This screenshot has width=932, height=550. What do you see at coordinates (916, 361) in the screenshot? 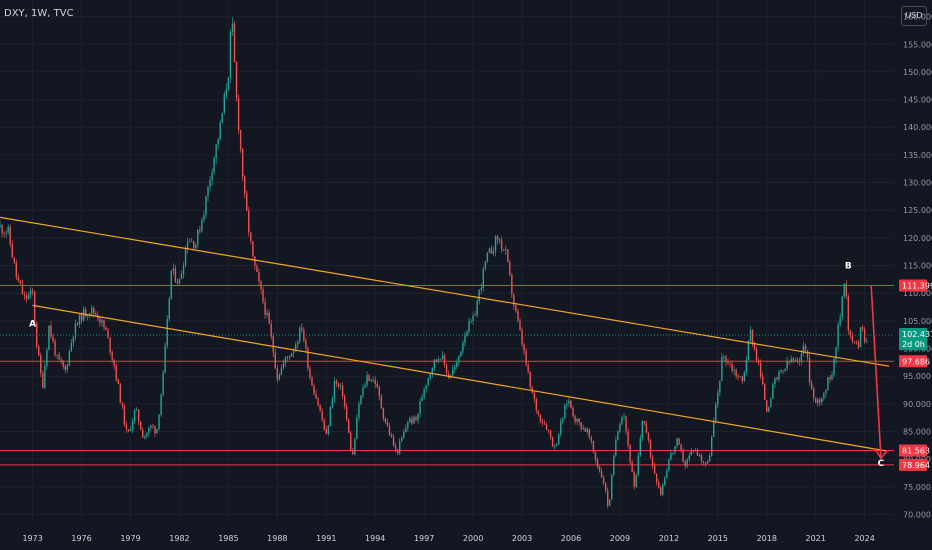
I see `price-tag-label: 97.686` at bounding box center [916, 361].